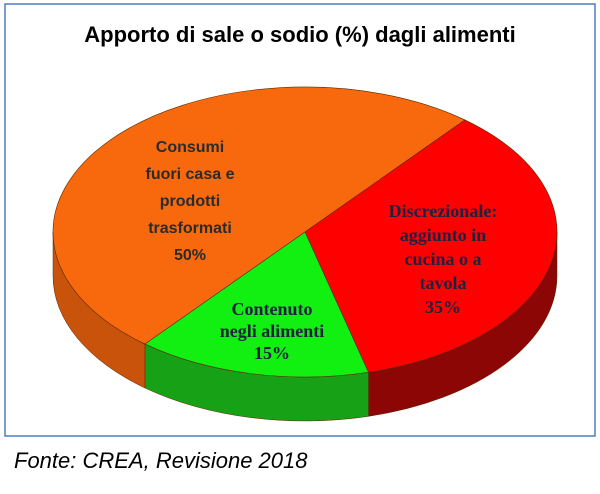 The height and width of the screenshot is (494, 600). Describe the element at coordinates (442, 259) in the screenshot. I see `slice-label: cucina o a` at that location.